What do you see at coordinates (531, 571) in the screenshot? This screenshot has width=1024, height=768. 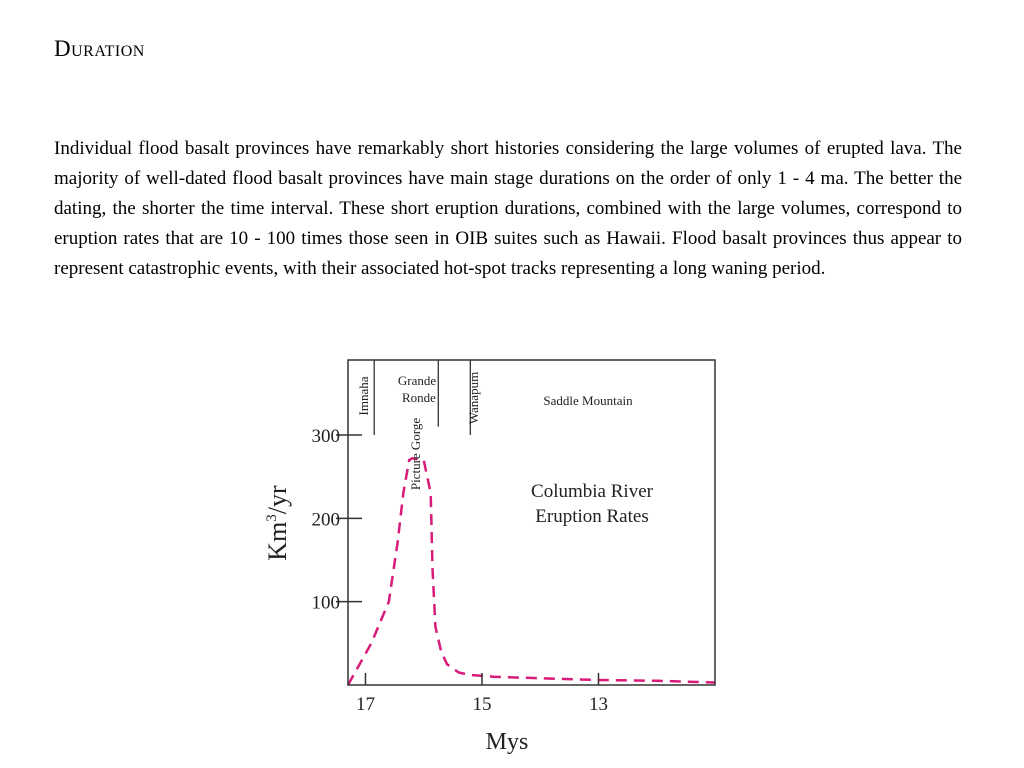 I see `eruption-rate-line` at bounding box center [531, 571].